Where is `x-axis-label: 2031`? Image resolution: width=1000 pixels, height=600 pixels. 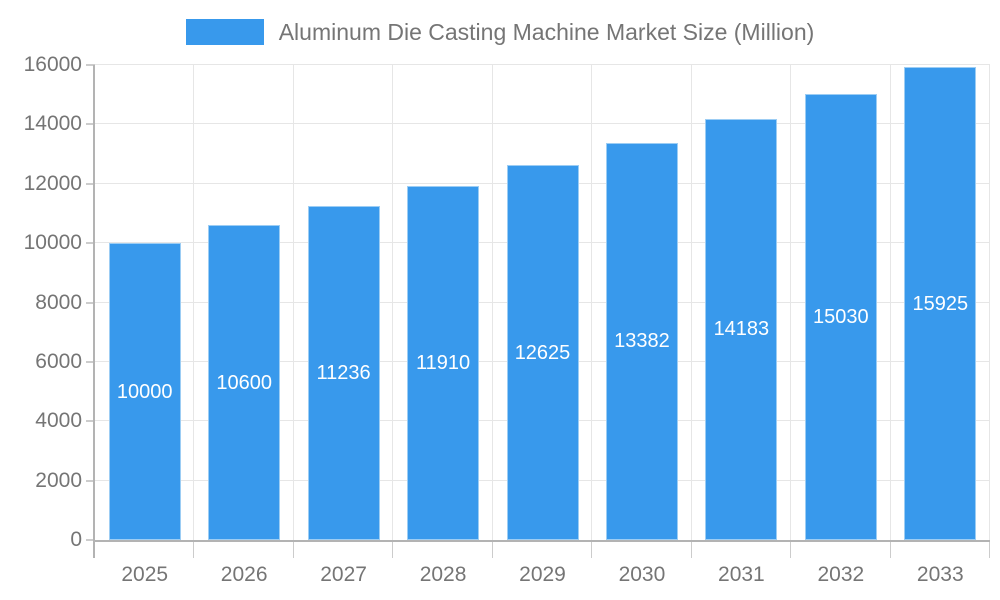
x-axis-label: 2031 is located at coordinates (741, 574).